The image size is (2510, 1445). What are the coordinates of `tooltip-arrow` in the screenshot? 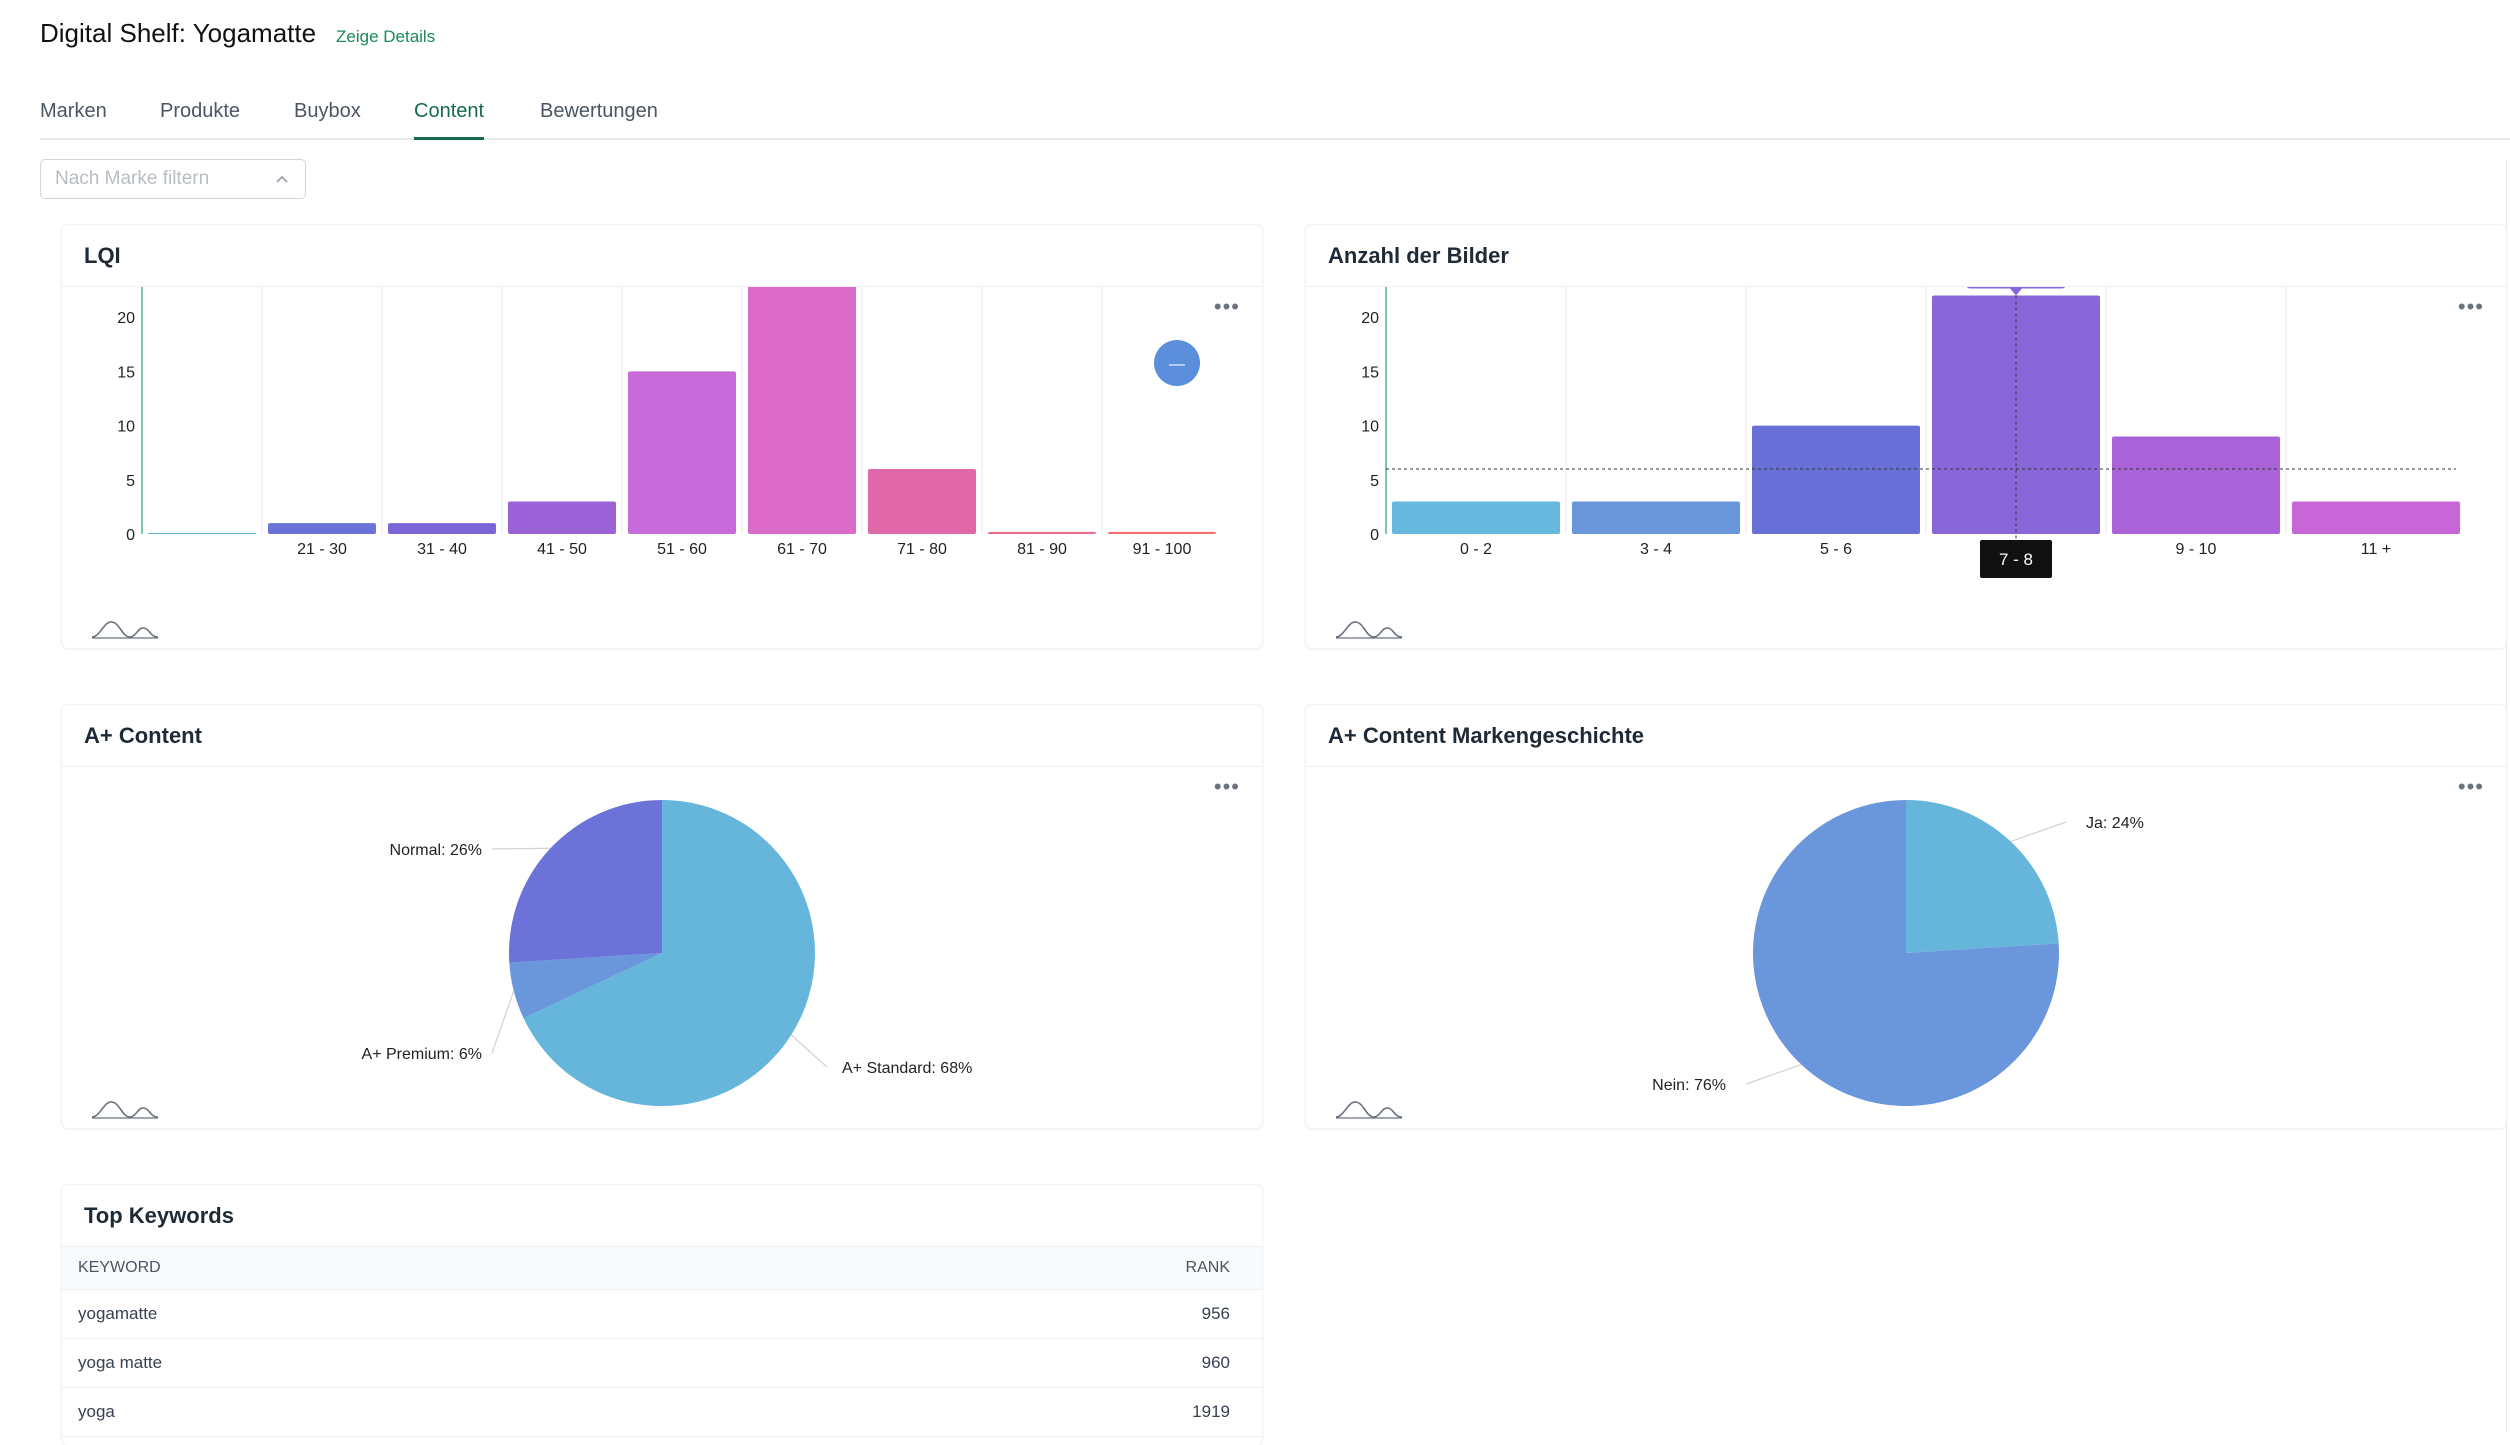 It's located at (2016, 292).